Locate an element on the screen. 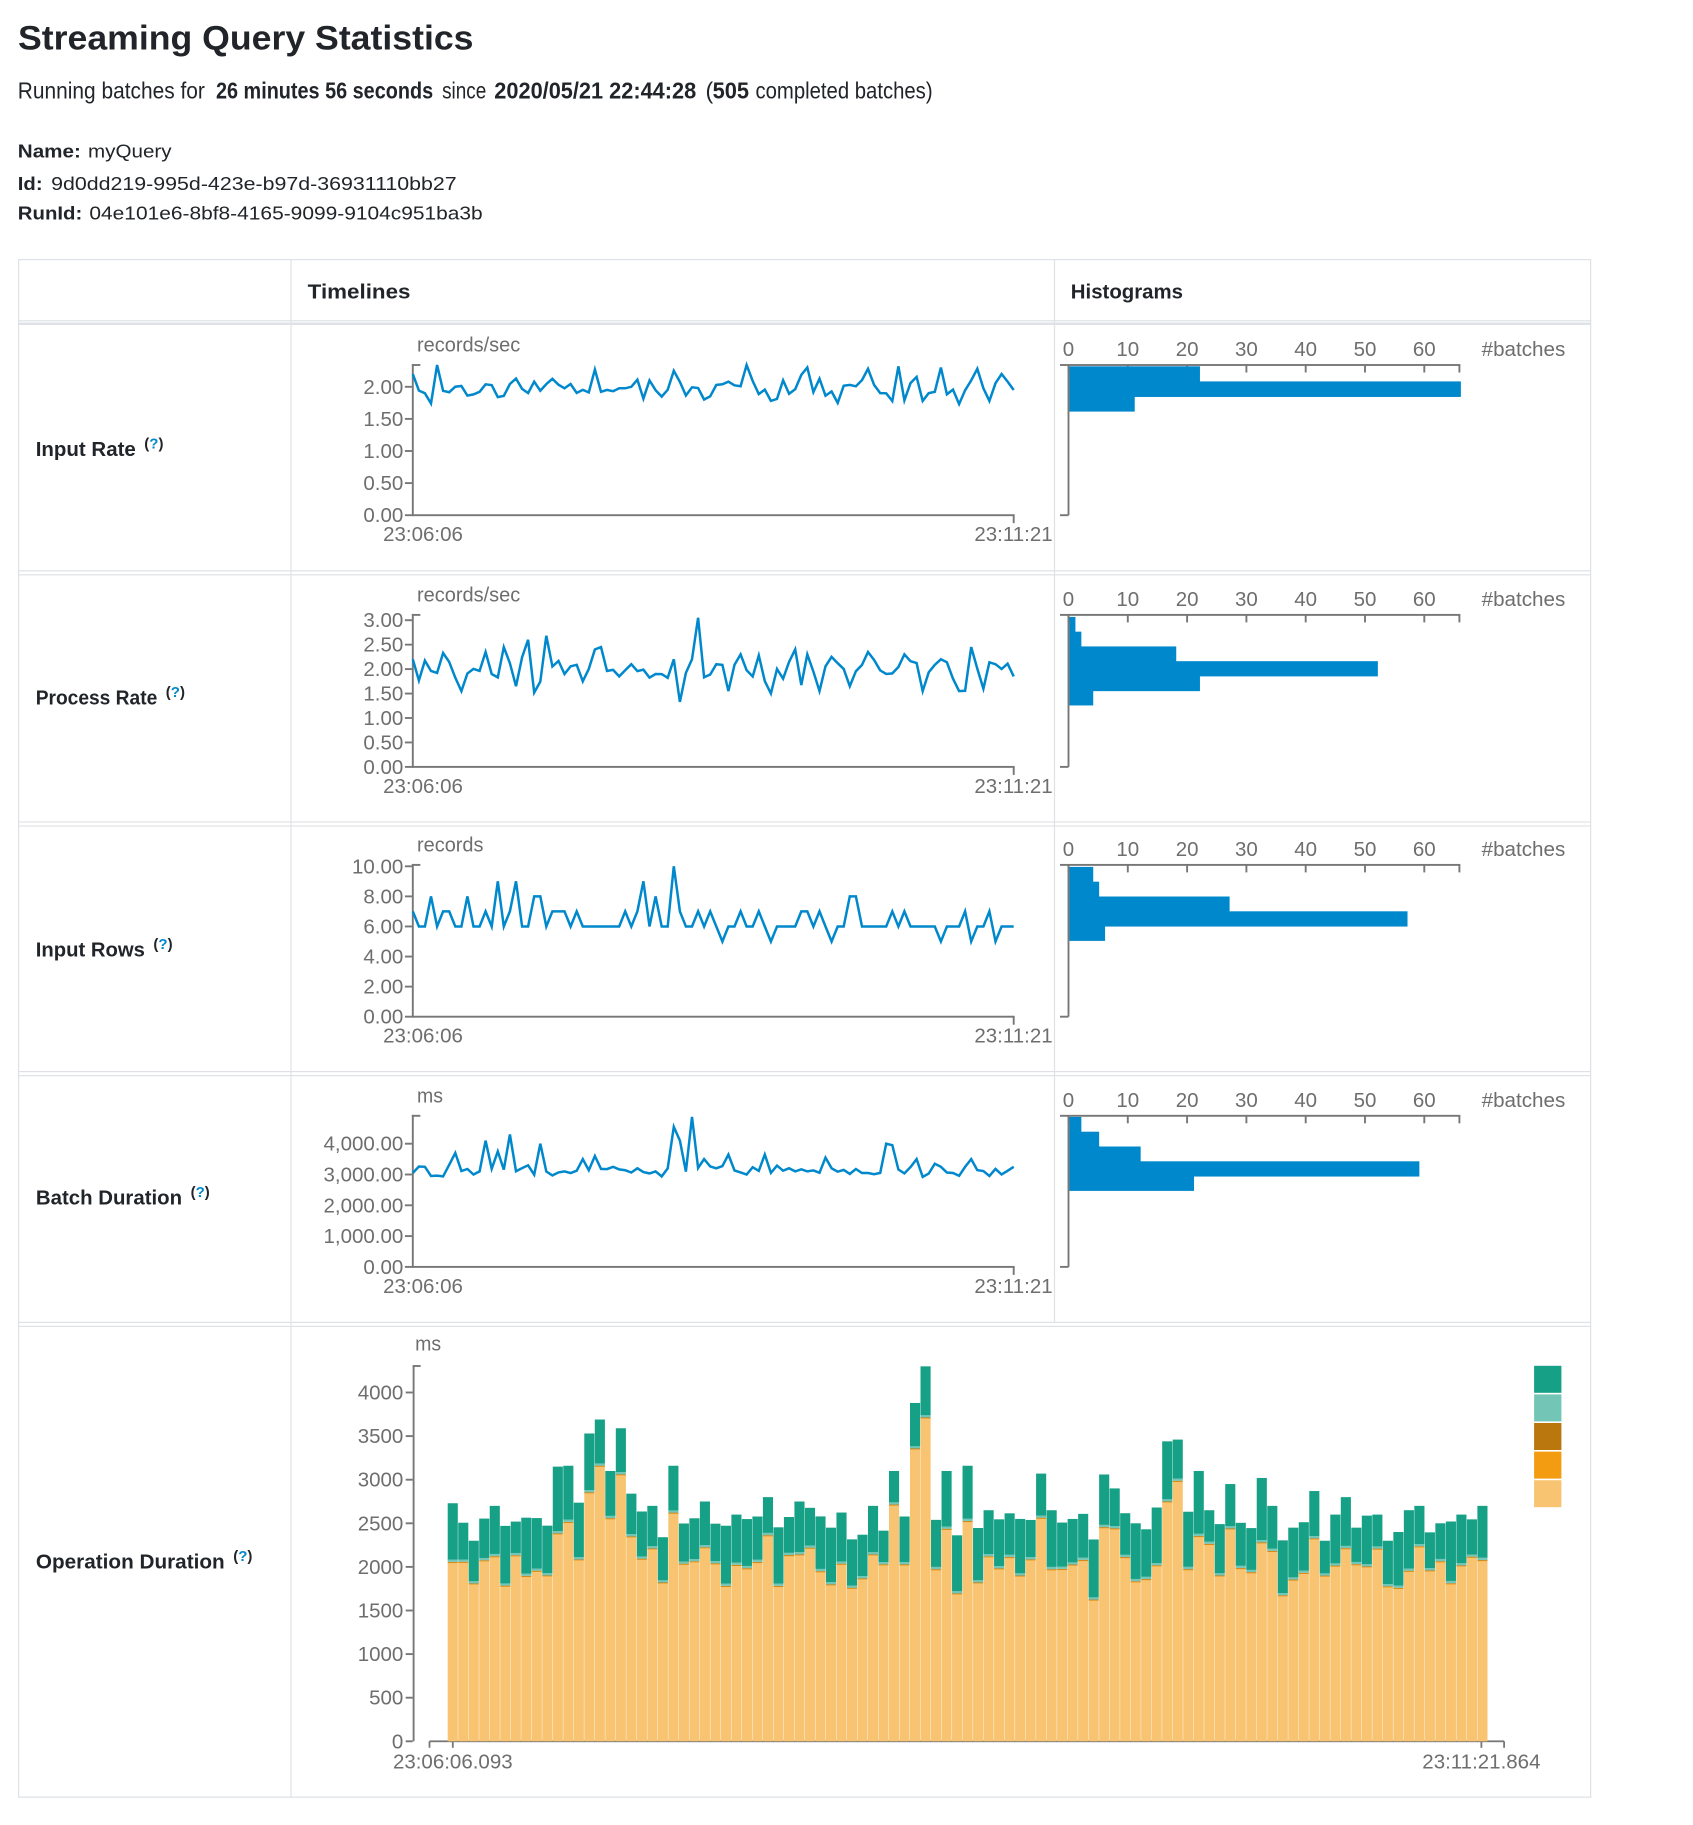  svg-text: completed batches) is located at coordinates (844, 91).